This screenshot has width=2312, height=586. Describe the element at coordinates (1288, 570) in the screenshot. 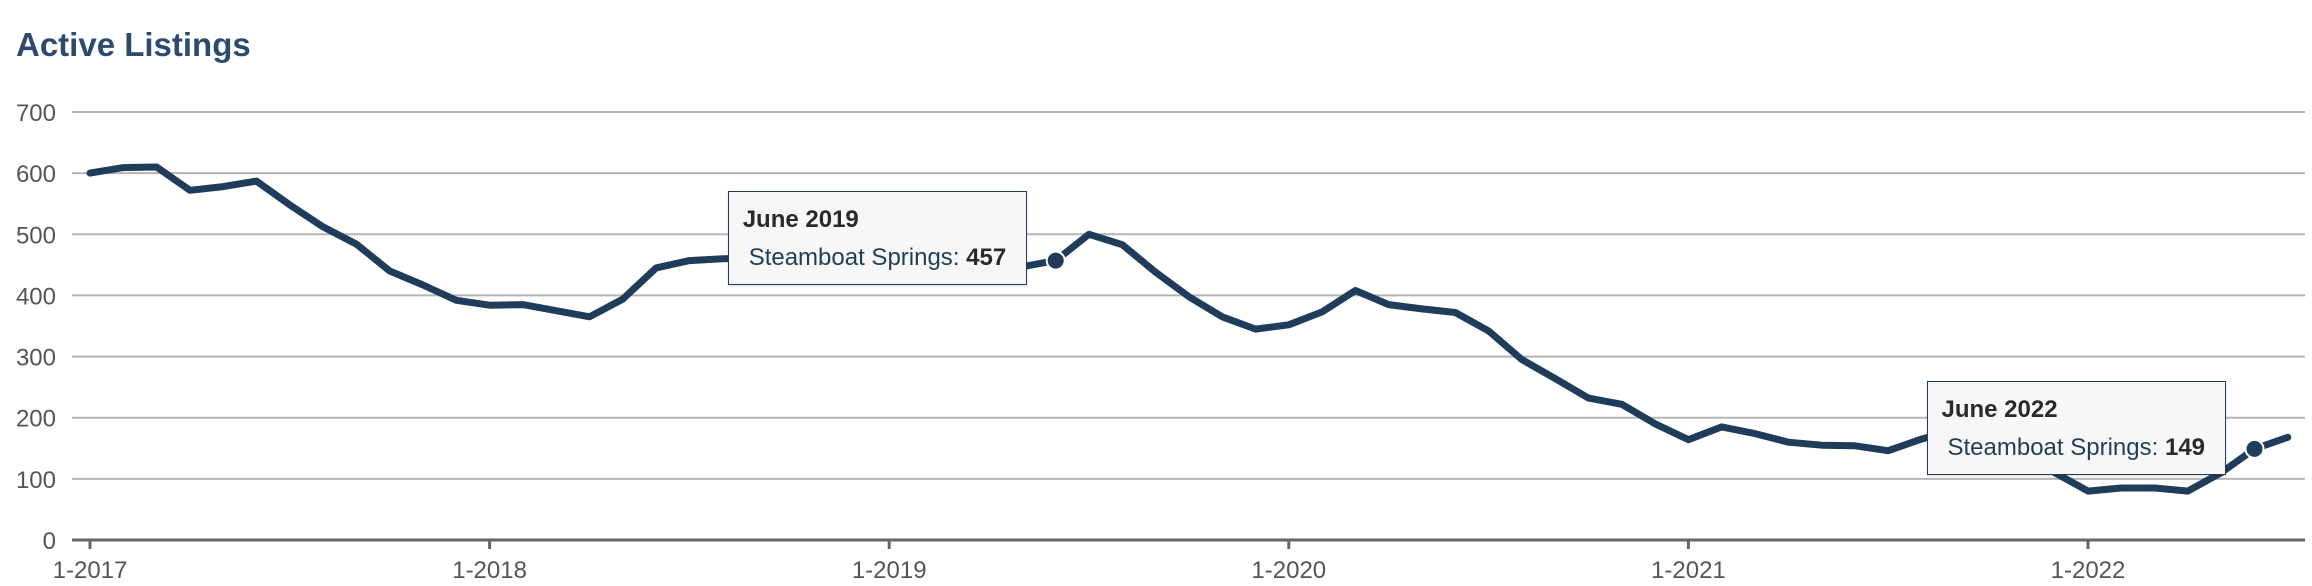

I see `x-tick-label: 1-2020` at that location.